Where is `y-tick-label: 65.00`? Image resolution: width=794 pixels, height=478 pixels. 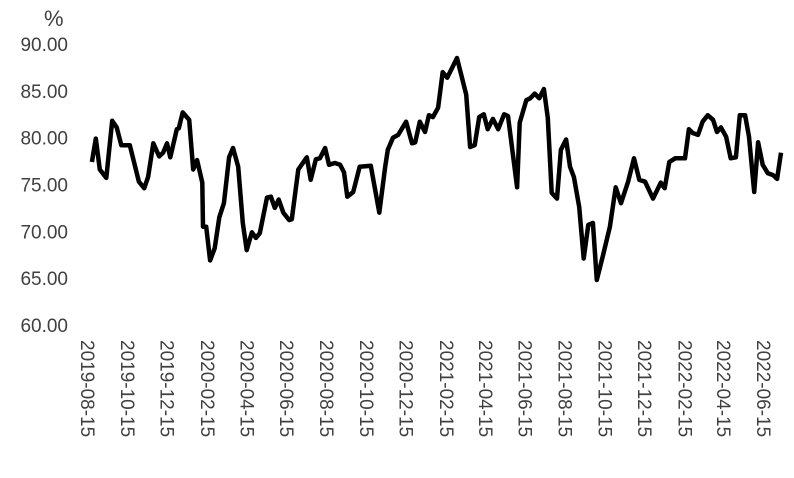 y-tick-label: 65.00 is located at coordinates (44, 279).